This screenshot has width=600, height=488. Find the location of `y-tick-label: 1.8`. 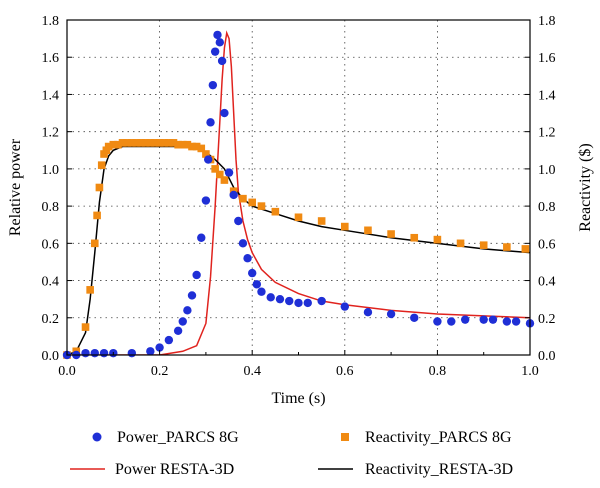

y-tick-label: 1.8 is located at coordinates (51, 21).